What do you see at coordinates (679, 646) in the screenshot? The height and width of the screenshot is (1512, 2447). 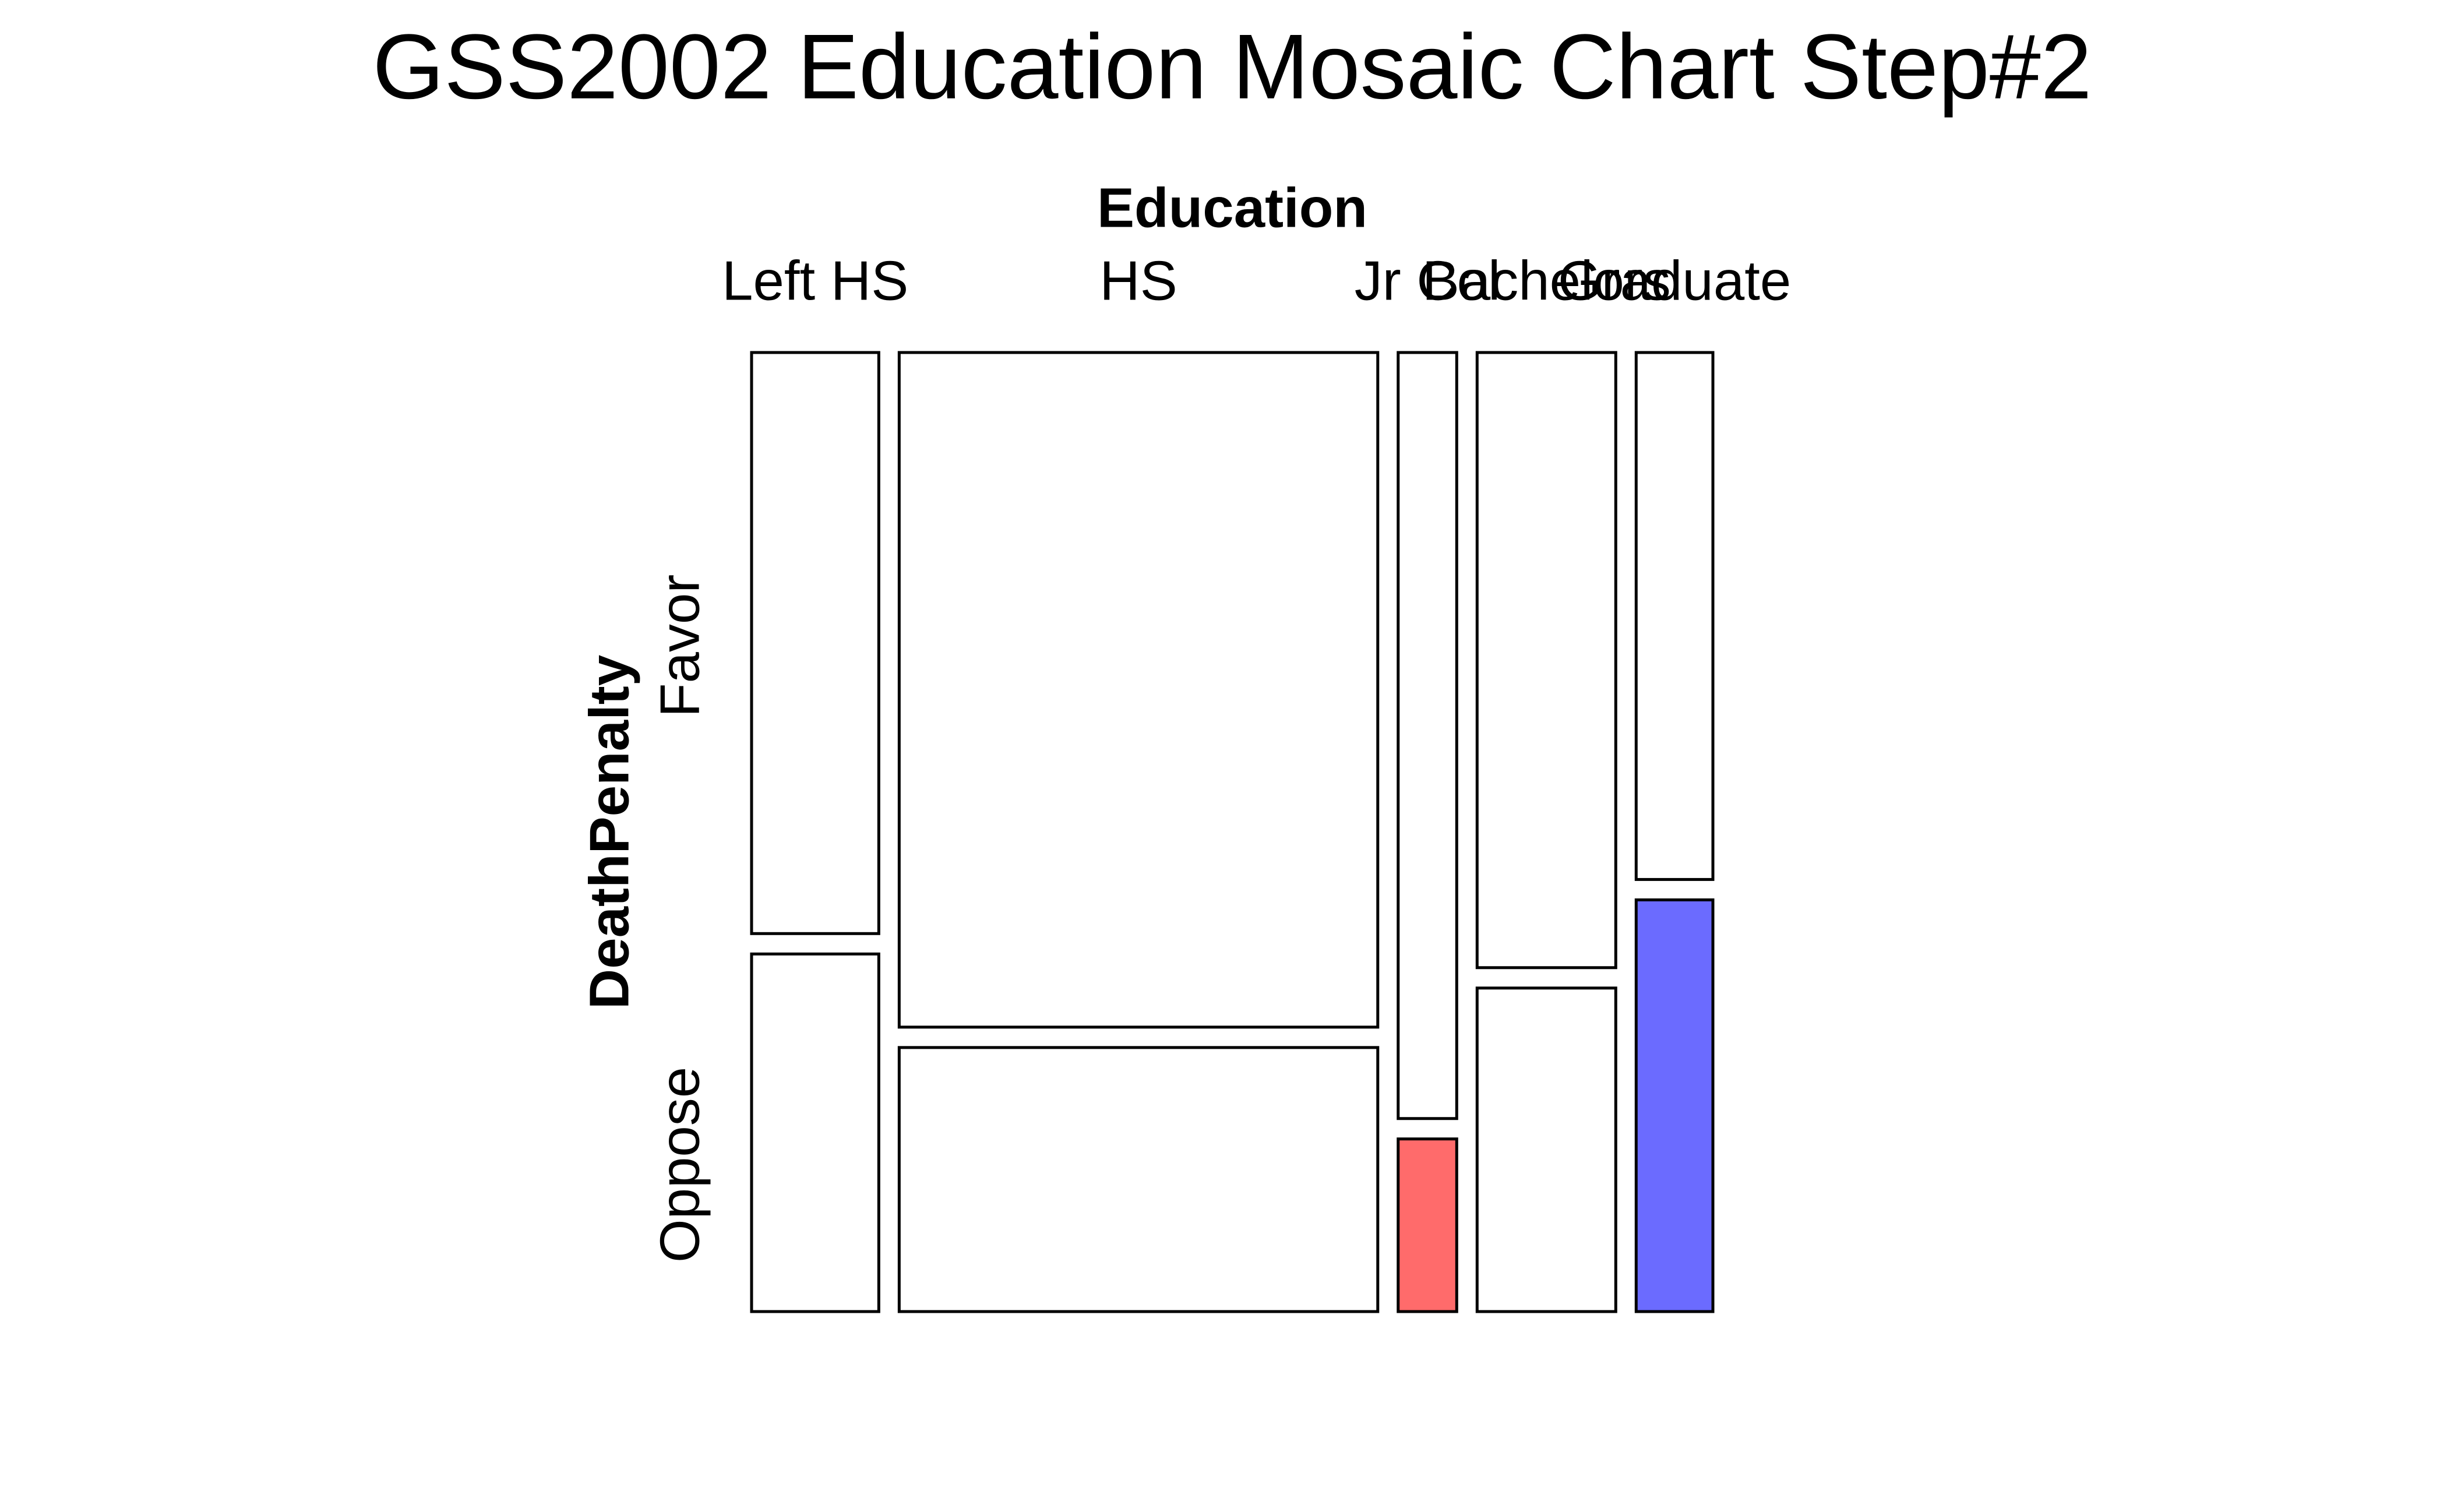 I see `y-tick-label: Favor` at bounding box center [679, 646].